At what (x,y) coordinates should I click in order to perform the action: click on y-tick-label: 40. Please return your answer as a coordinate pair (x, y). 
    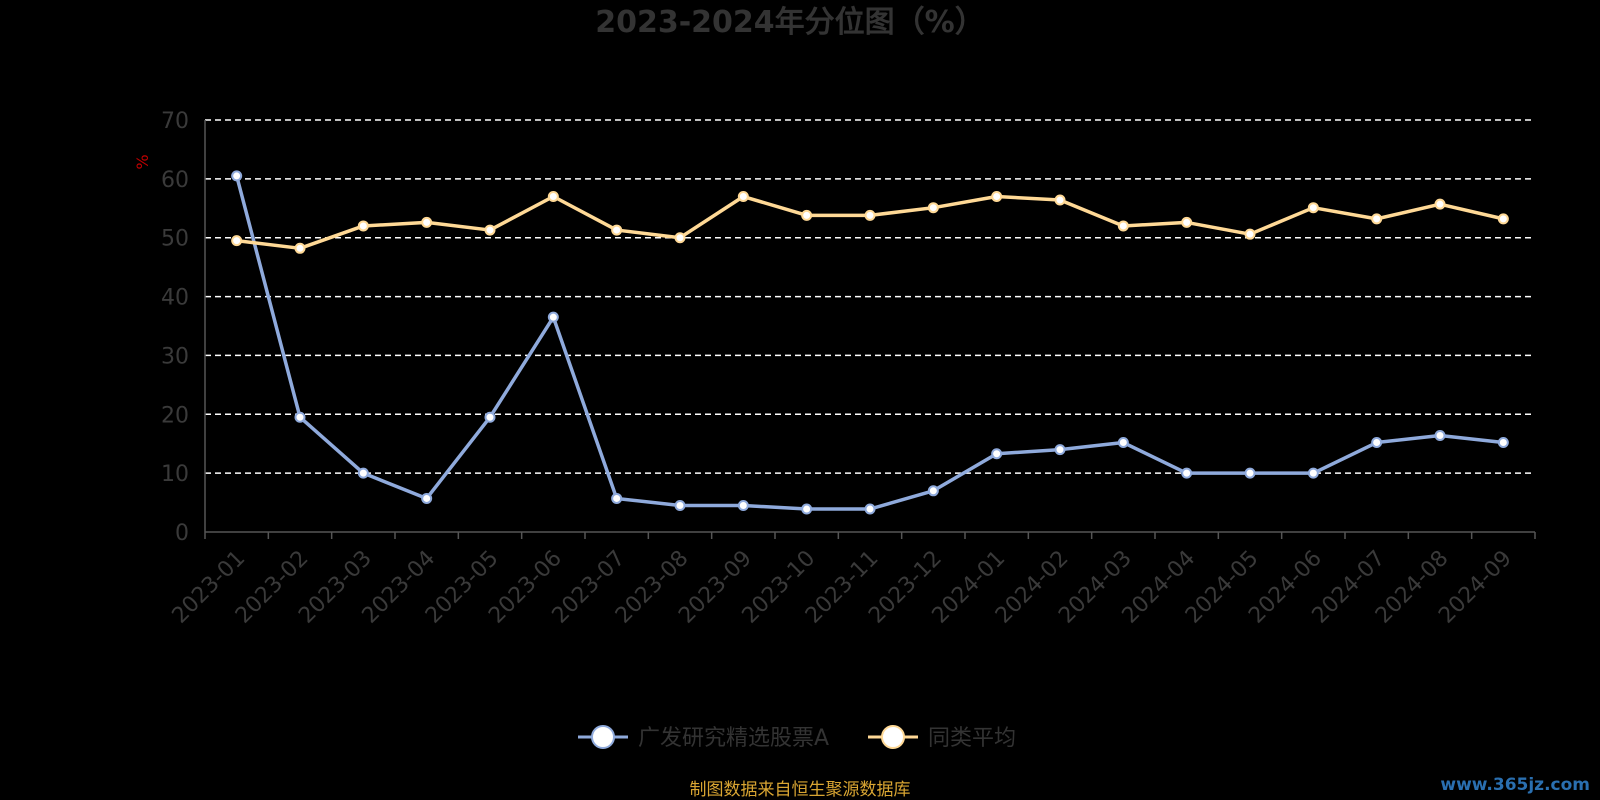
    Looking at the image, I should click on (175, 298).